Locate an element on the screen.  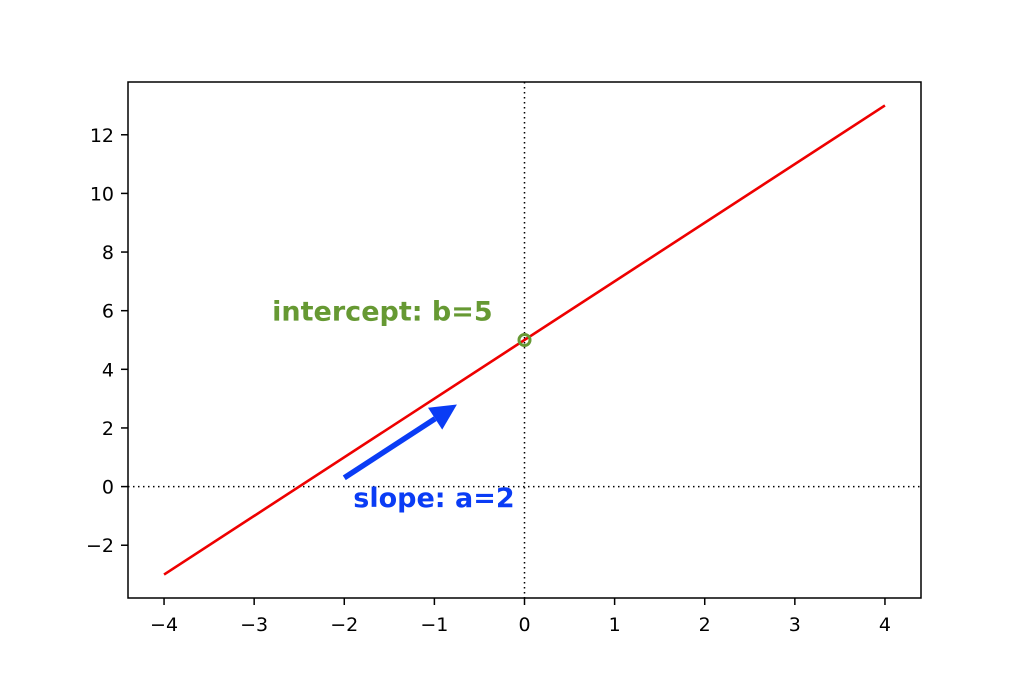
annotations: intercept: b=5 slope: a=2 is located at coordinates (393, 405).